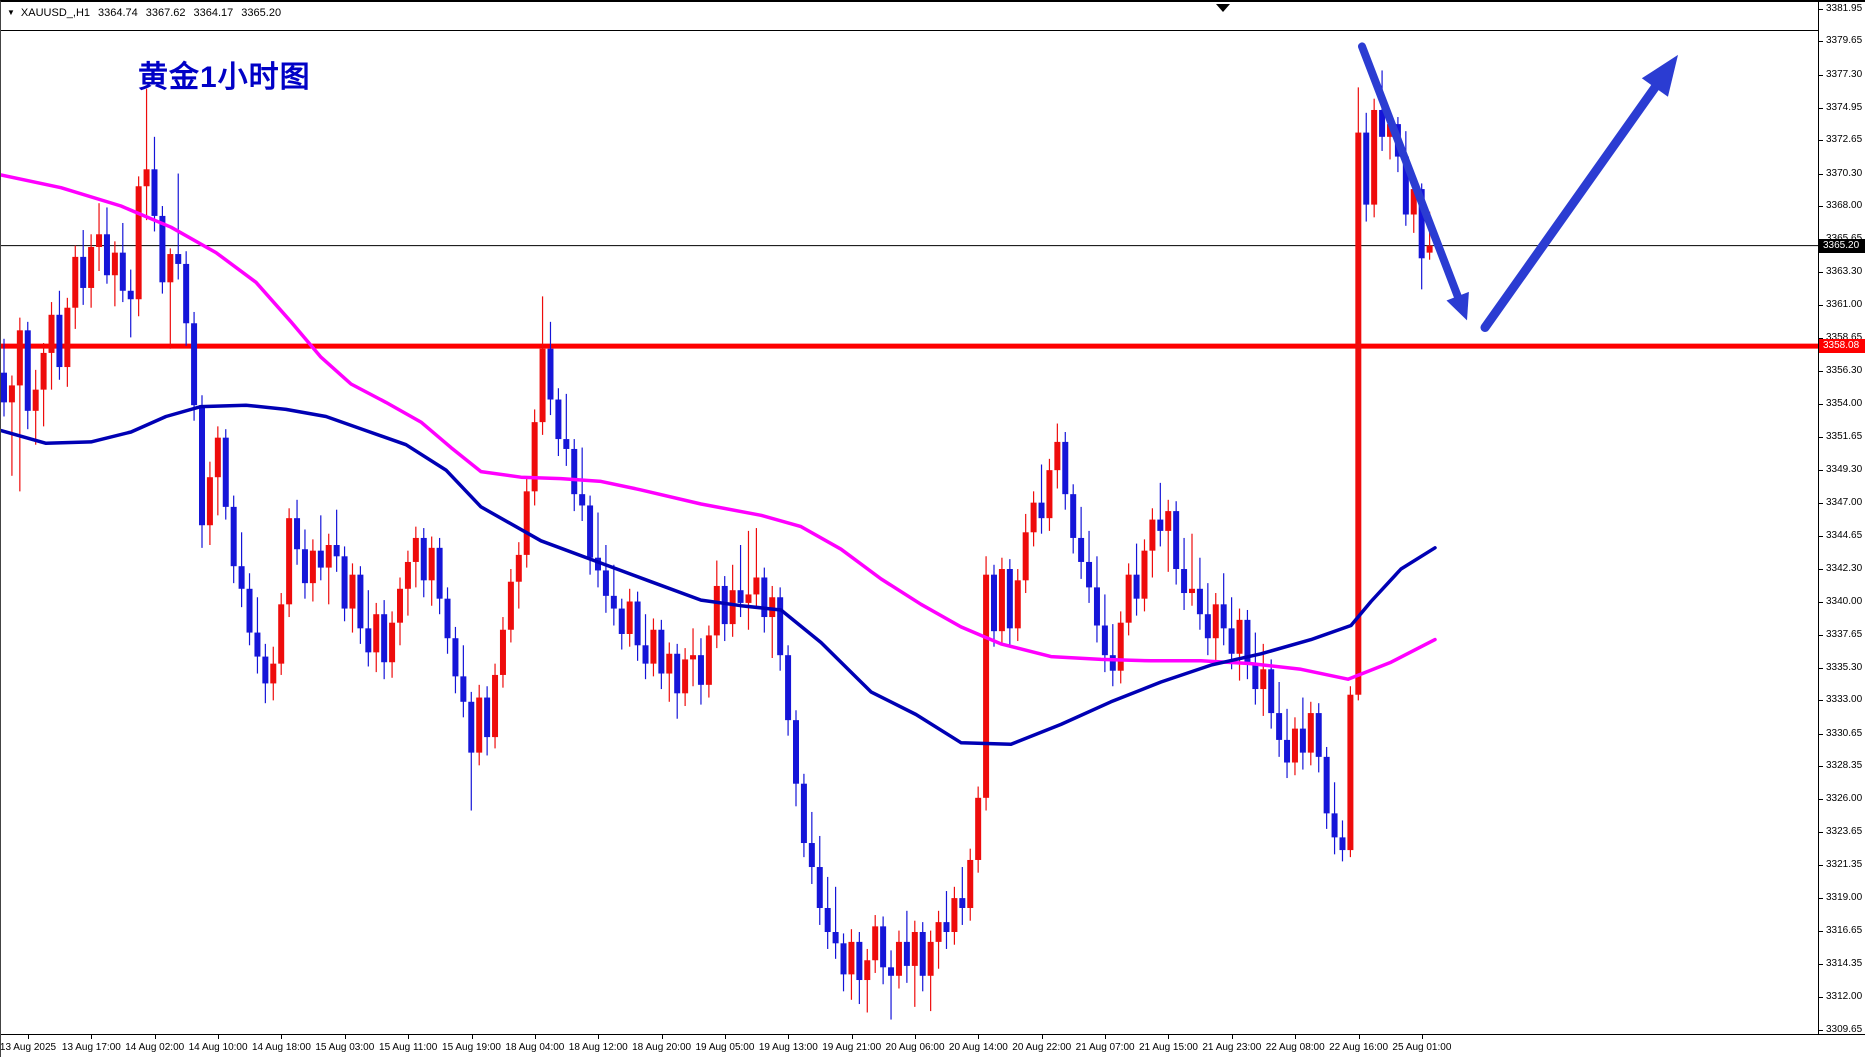 Image resolution: width=1865 pixels, height=1057 pixels. What do you see at coordinates (1844, 338) in the screenshot?
I see `price-axis-label: 3358.65` at bounding box center [1844, 338].